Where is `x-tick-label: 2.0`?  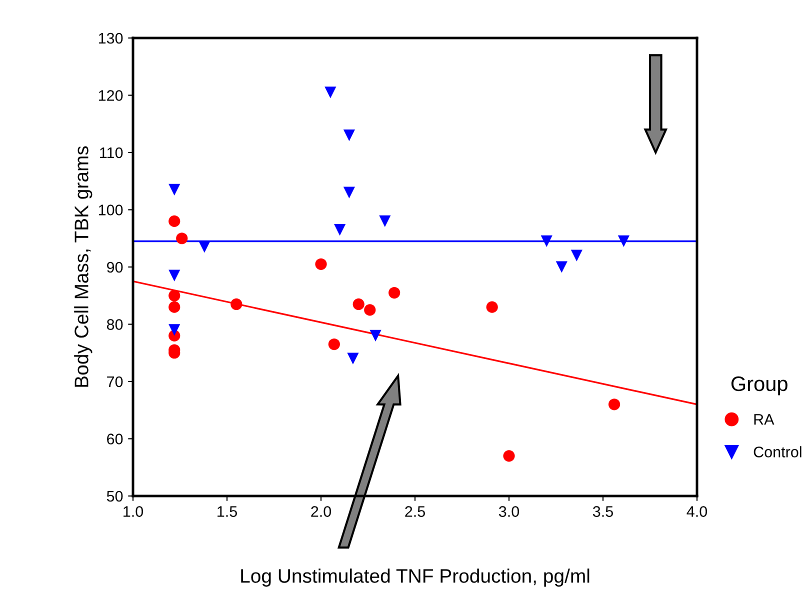
x-tick-label: 2.0 is located at coordinates (321, 511).